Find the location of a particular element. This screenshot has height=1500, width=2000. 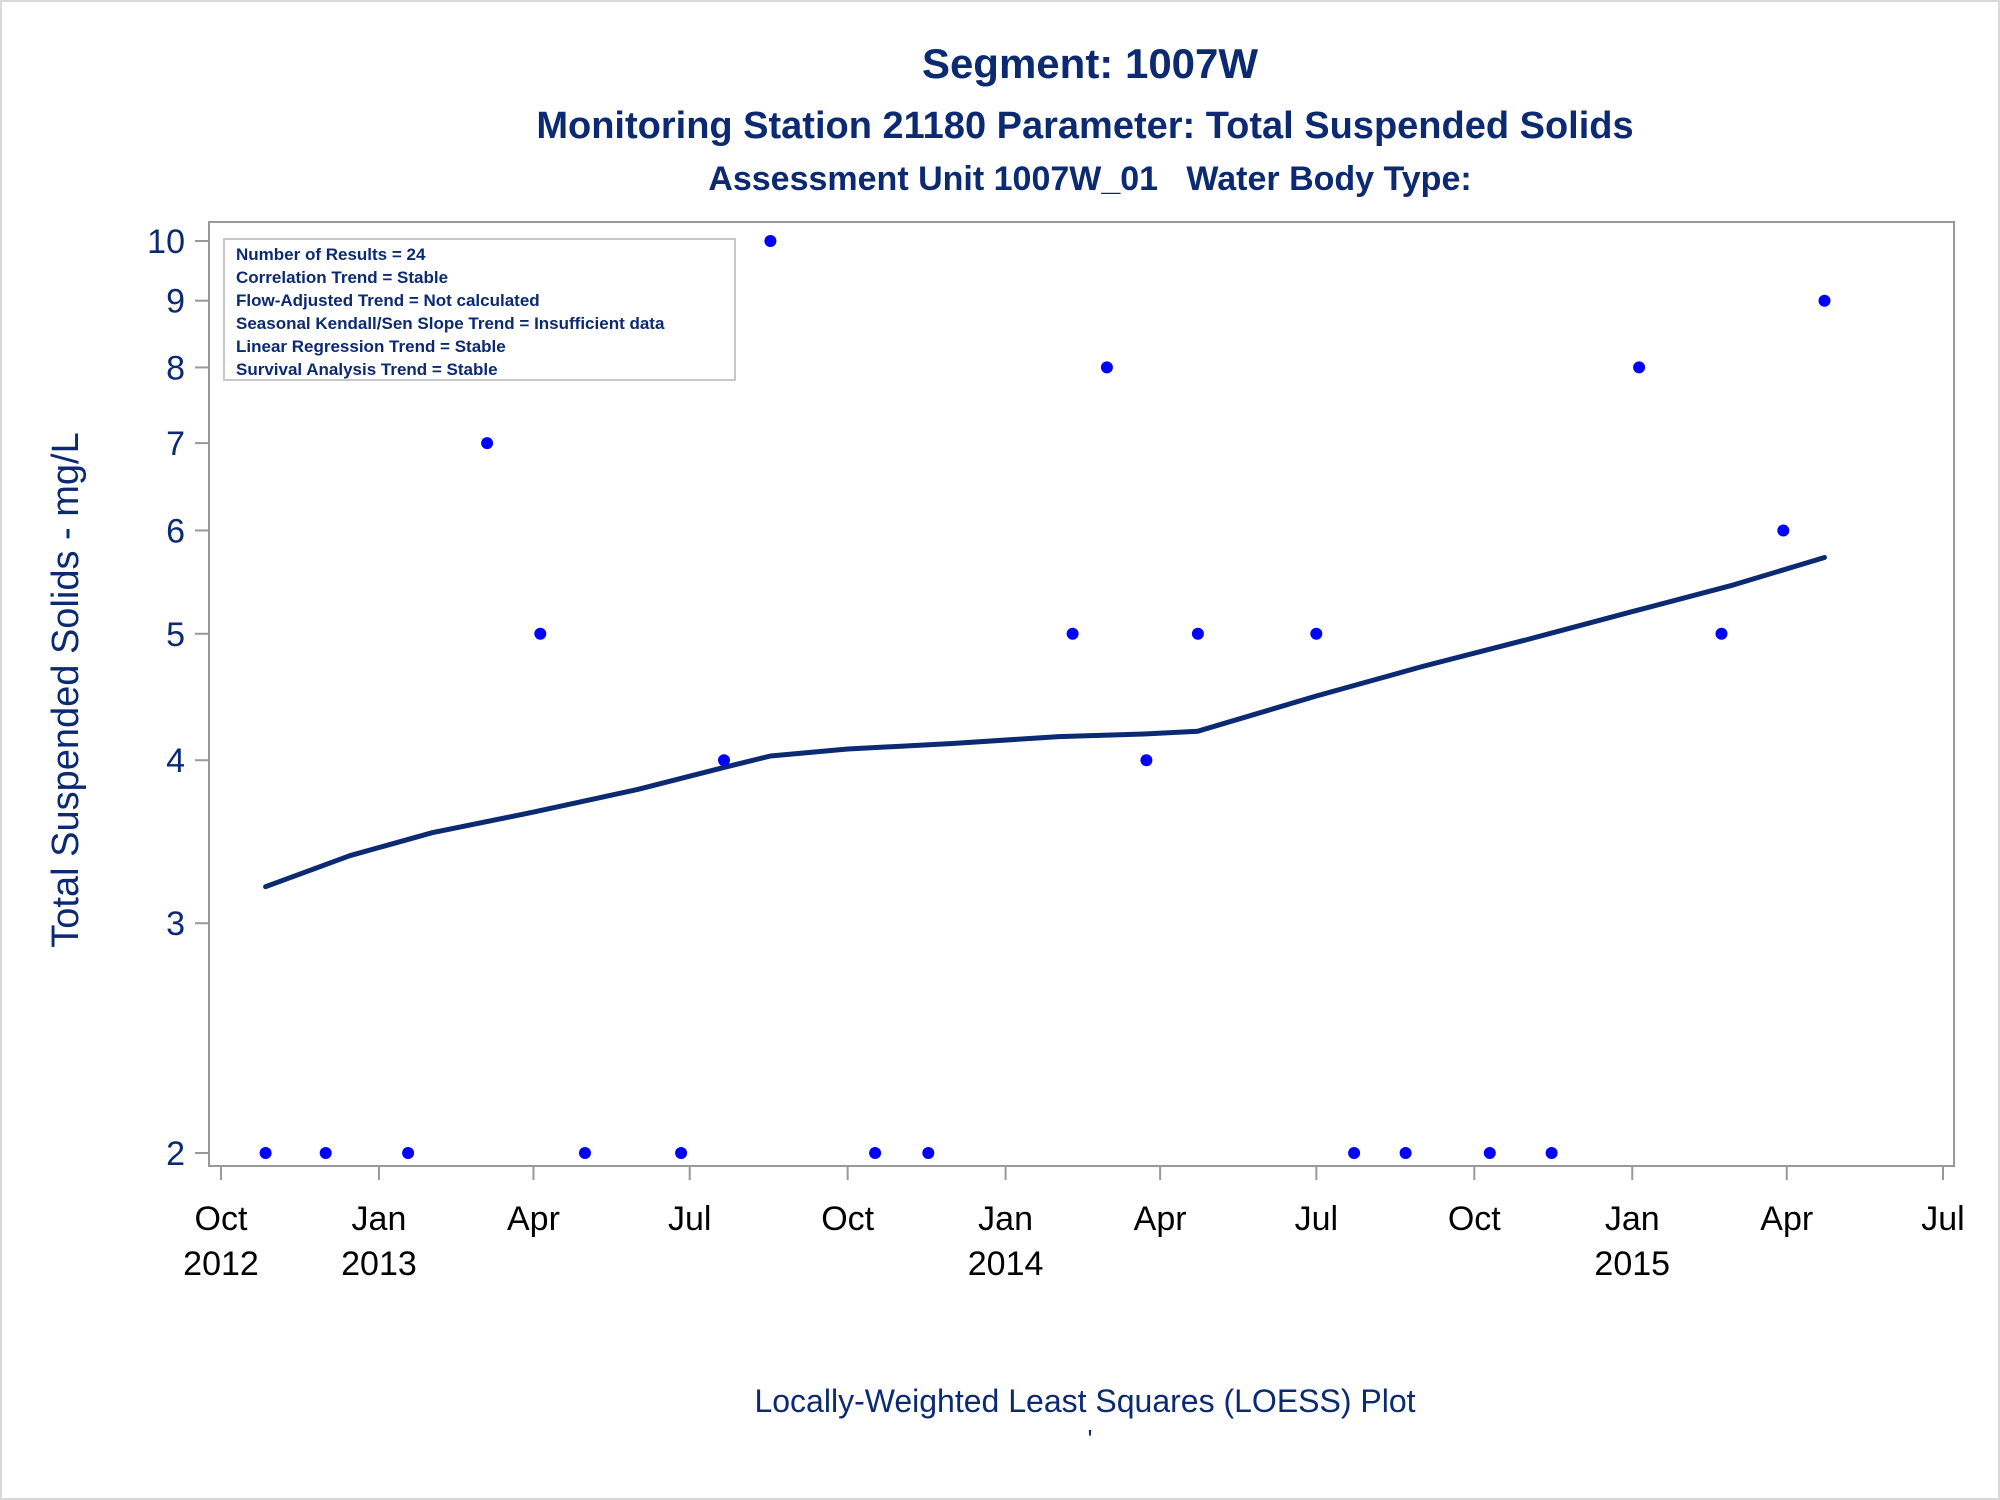

y-tick-label: 10 is located at coordinates (166, 242).